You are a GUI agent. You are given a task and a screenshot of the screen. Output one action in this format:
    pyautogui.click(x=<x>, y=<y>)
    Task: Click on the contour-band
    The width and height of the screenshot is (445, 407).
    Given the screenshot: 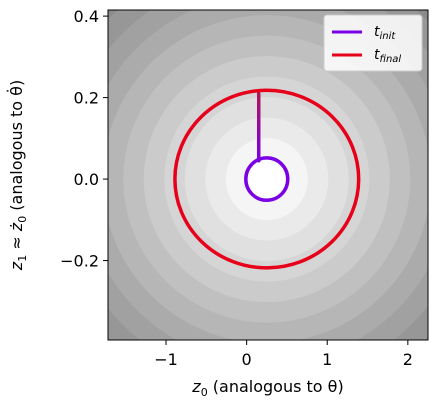 What is the action you would take?
    pyautogui.click(x=267, y=179)
    